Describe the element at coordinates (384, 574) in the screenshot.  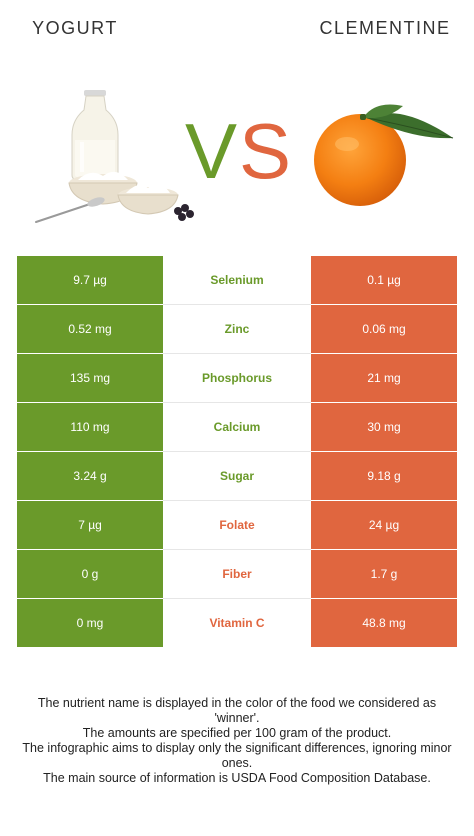
I see `right-food-value: 1.7 g` at that location.